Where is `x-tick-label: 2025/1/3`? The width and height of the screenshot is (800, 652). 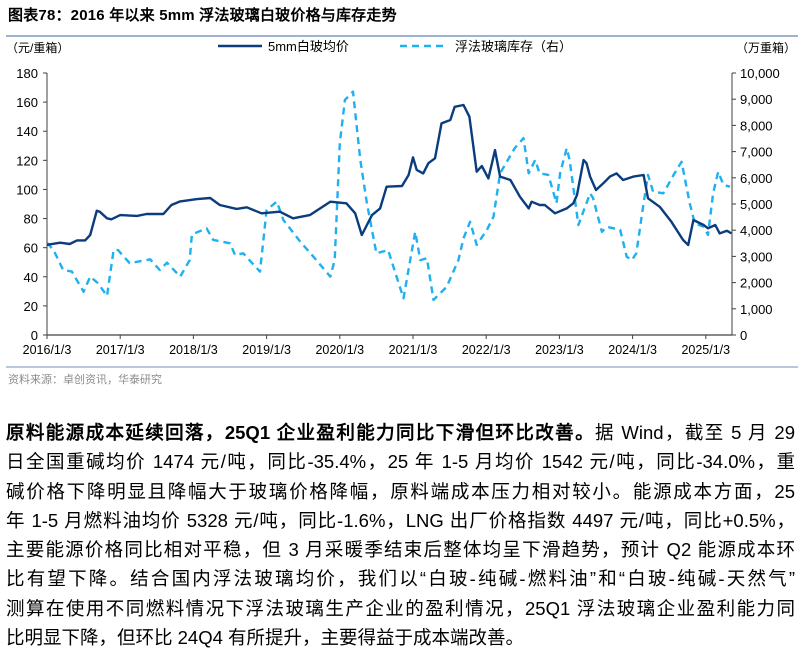 x-tick-label: 2025/1/3 is located at coordinates (705, 350).